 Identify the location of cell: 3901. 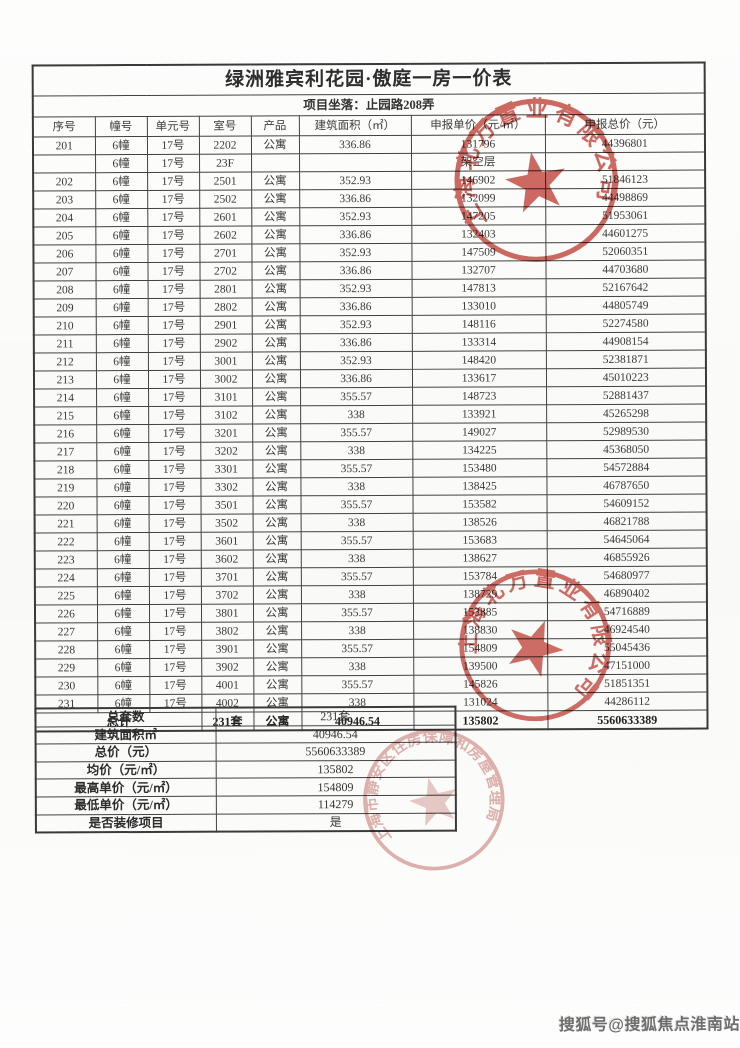
(227, 649).